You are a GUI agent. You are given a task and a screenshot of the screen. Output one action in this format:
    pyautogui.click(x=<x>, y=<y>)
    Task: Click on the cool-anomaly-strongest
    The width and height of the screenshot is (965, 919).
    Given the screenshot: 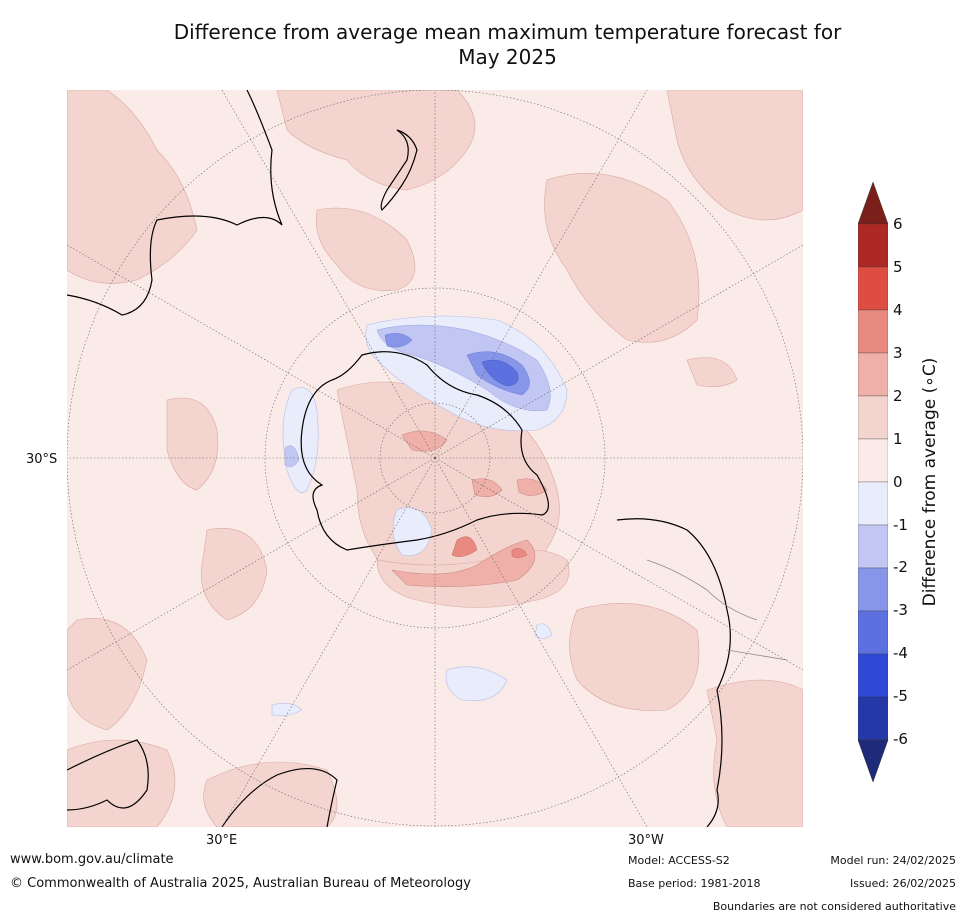 What is the action you would take?
    pyautogui.click(x=500, y=373)
    